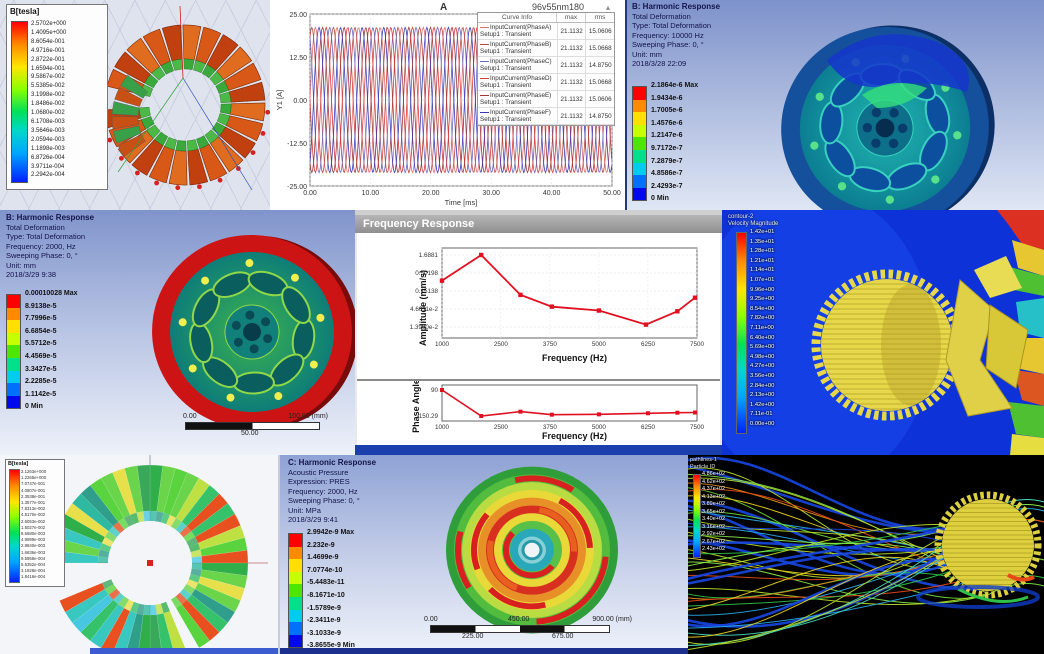 This screenshot has width=1044, height=654. Describe the element at coordinates (762, 318) in the screenshot. I see `legend-value: 7.82e+00` at that location.